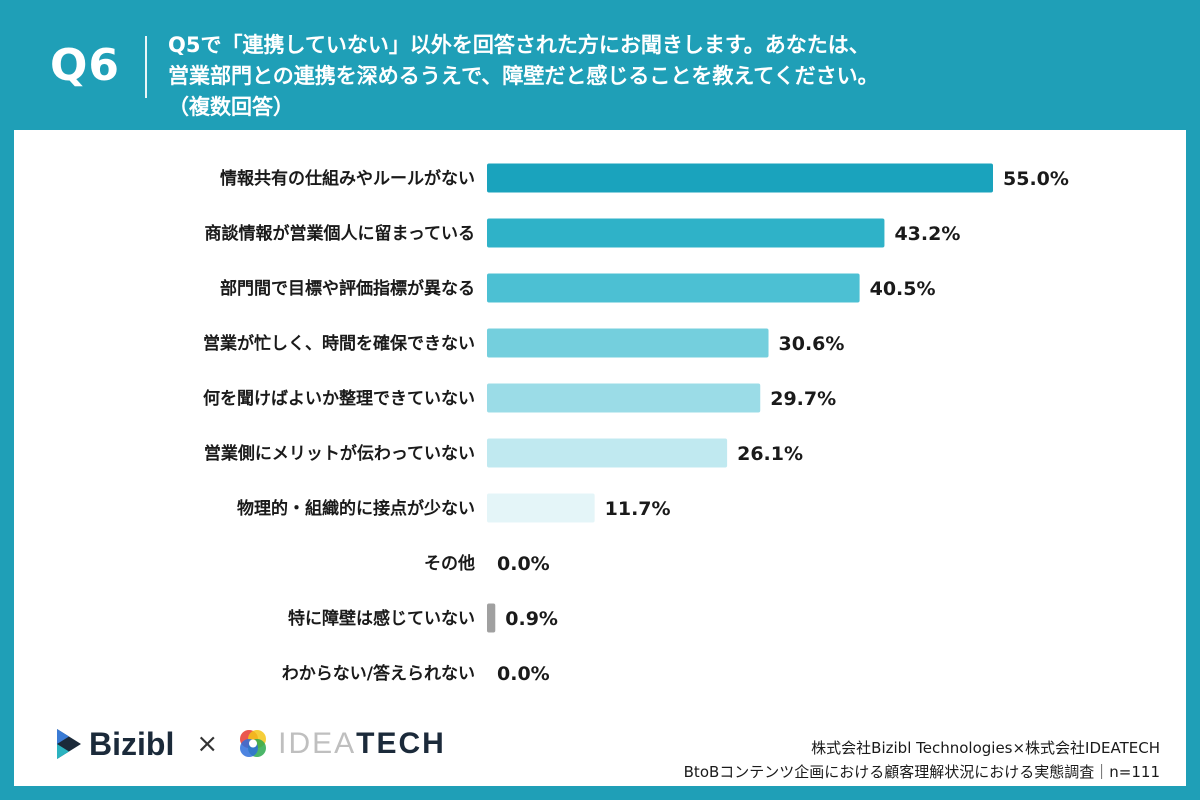 This screenshot has height=800, width=1200. I want to click on ideatech-logo-text-a: IDEA, so click(317, 743).